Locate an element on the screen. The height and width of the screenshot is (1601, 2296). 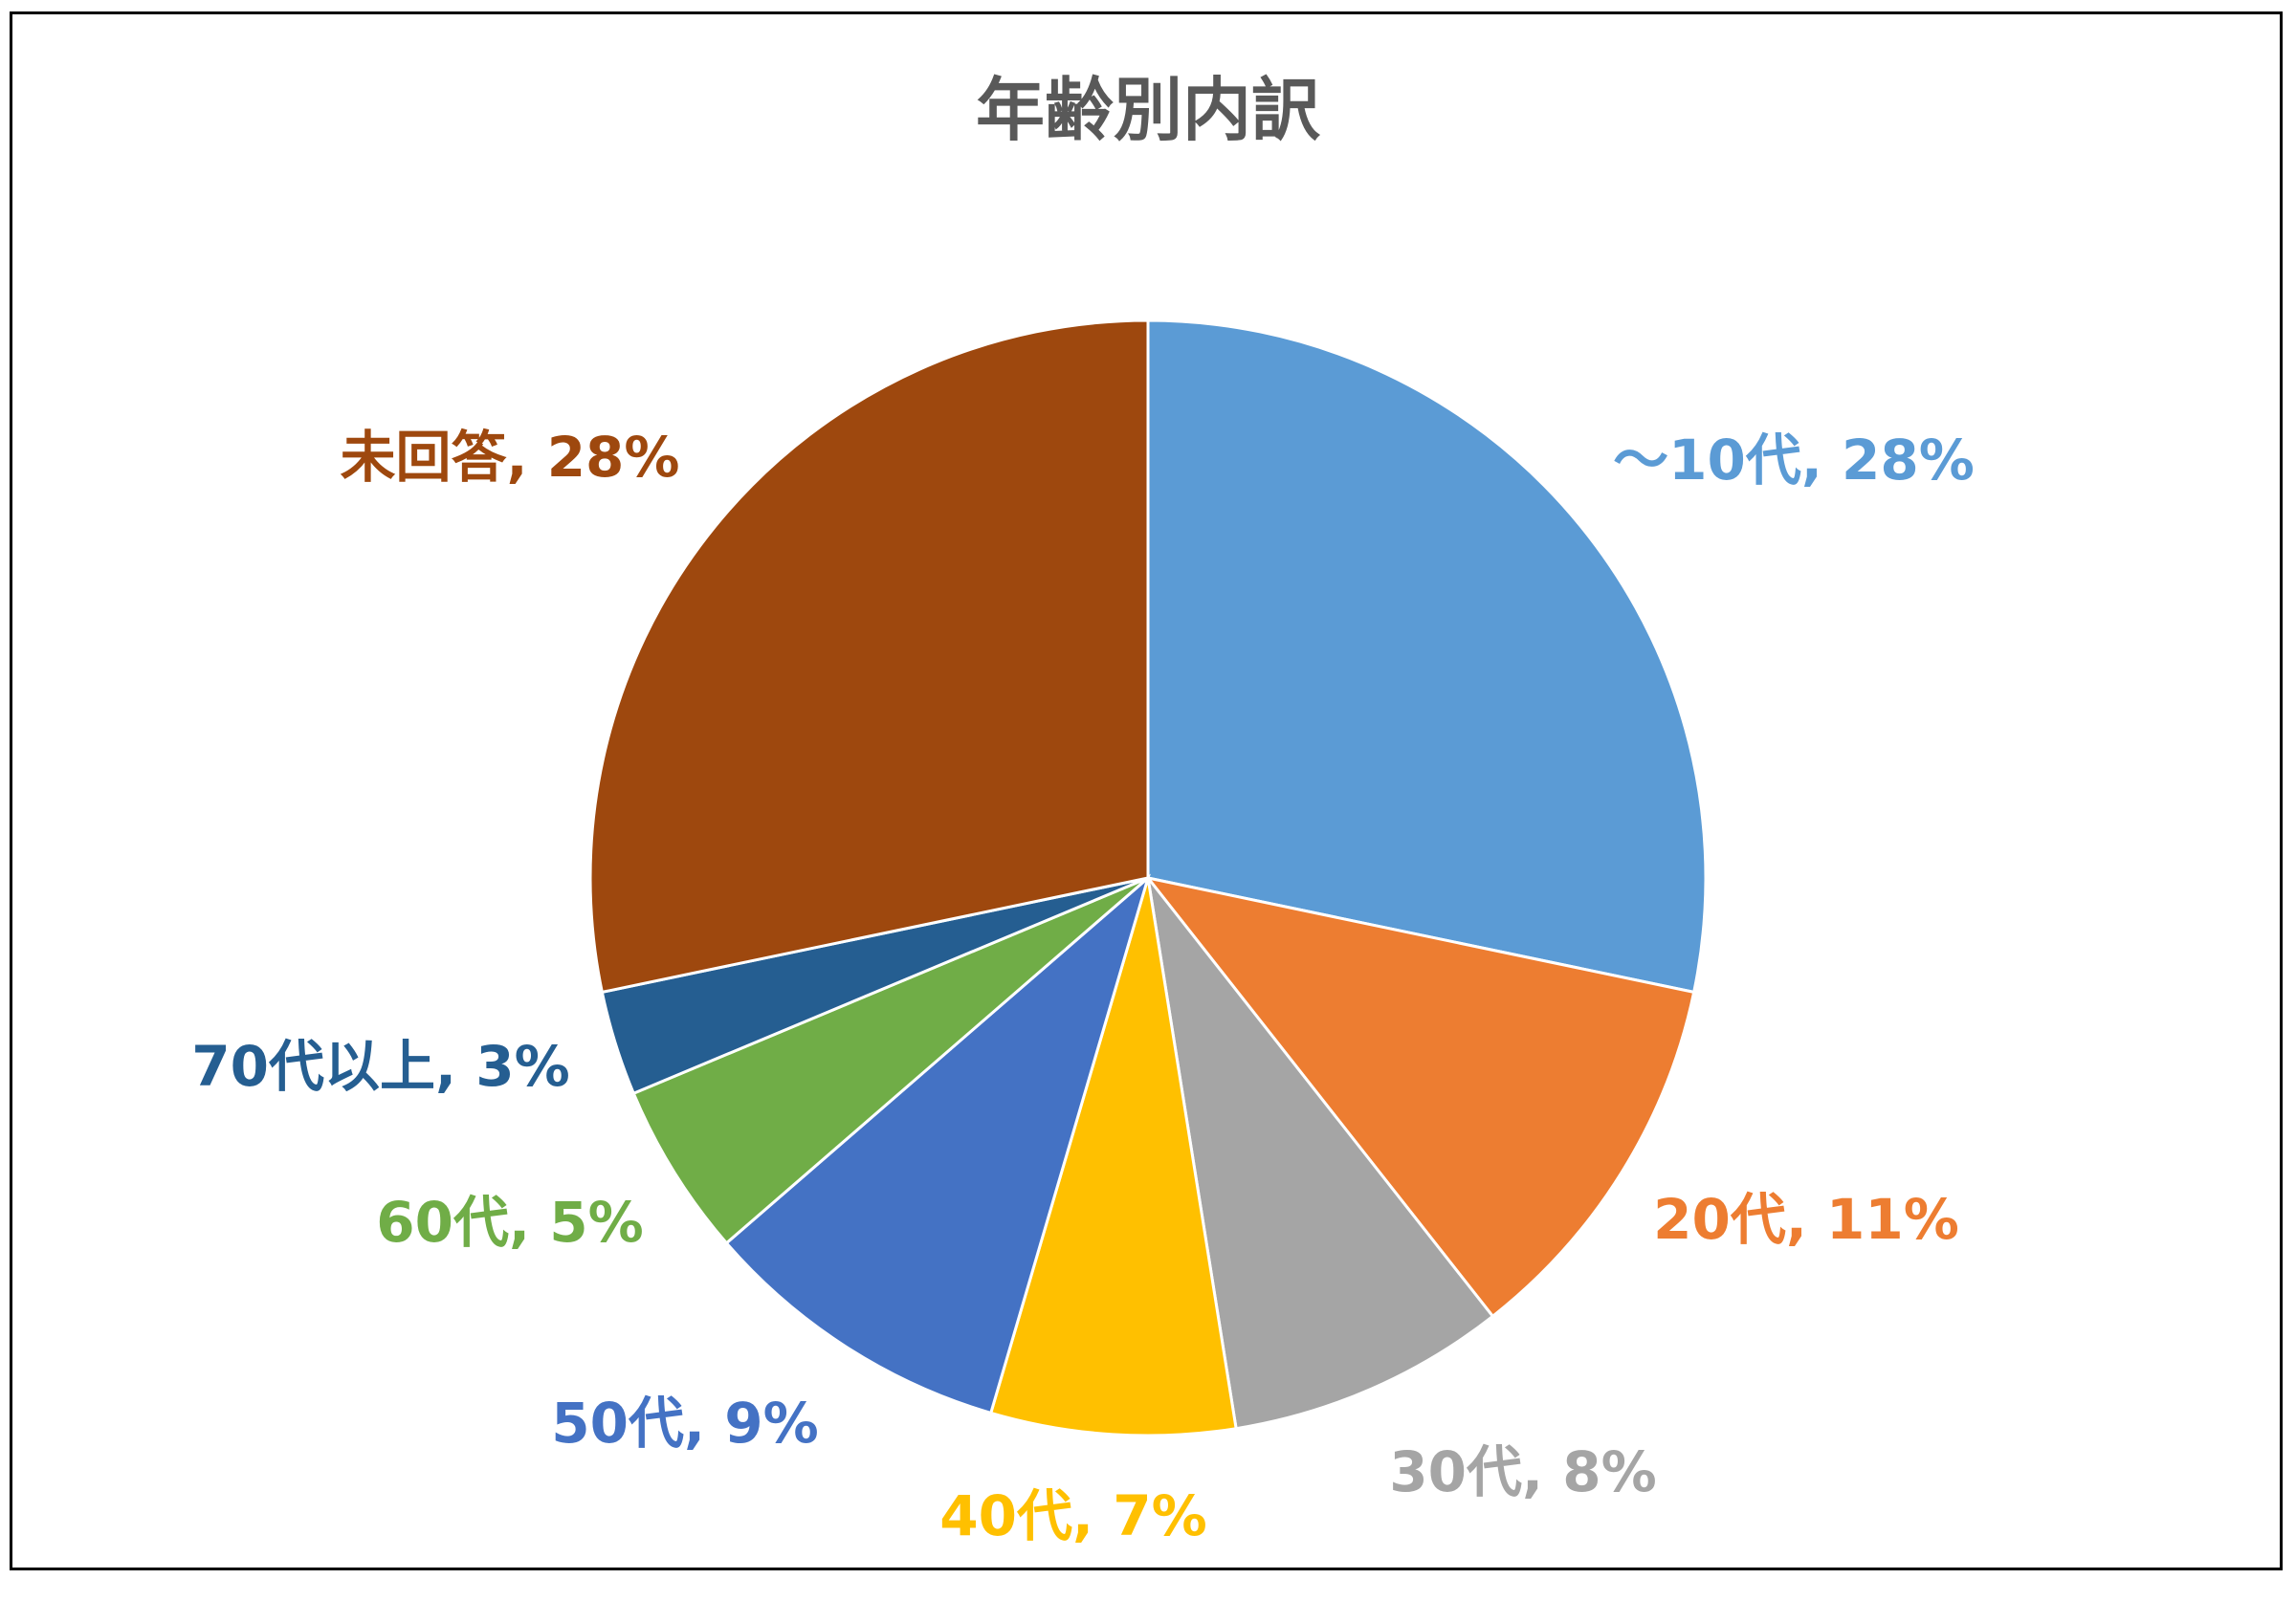
data-label-8: 未回答, 28% is located at coordinates (509, 458).